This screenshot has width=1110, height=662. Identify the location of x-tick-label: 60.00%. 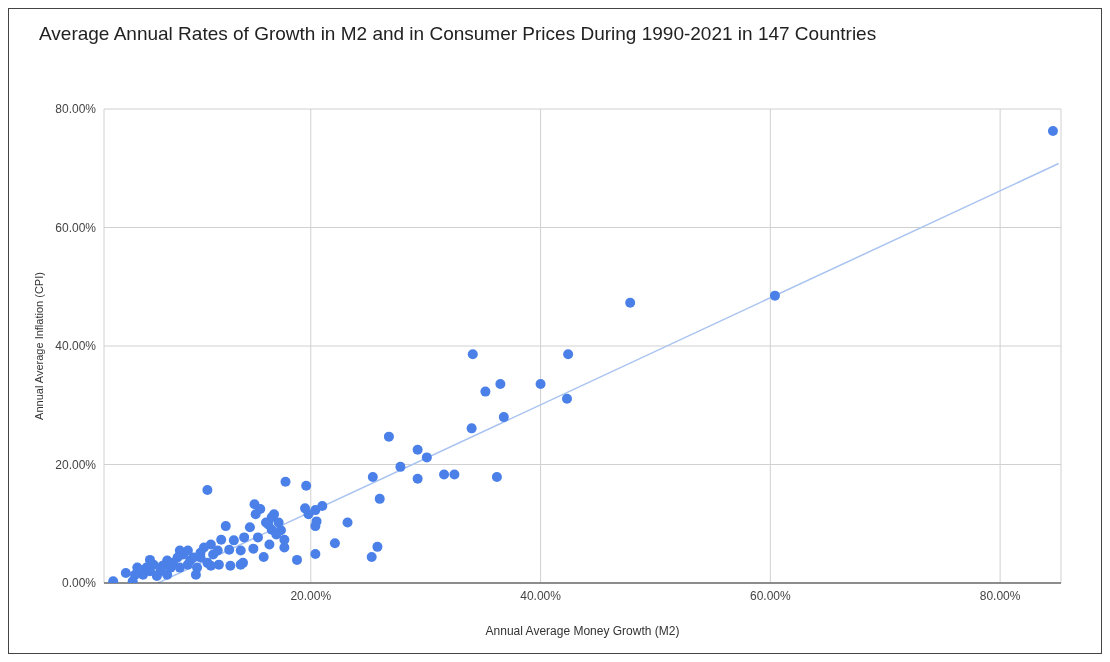
(770, 595).